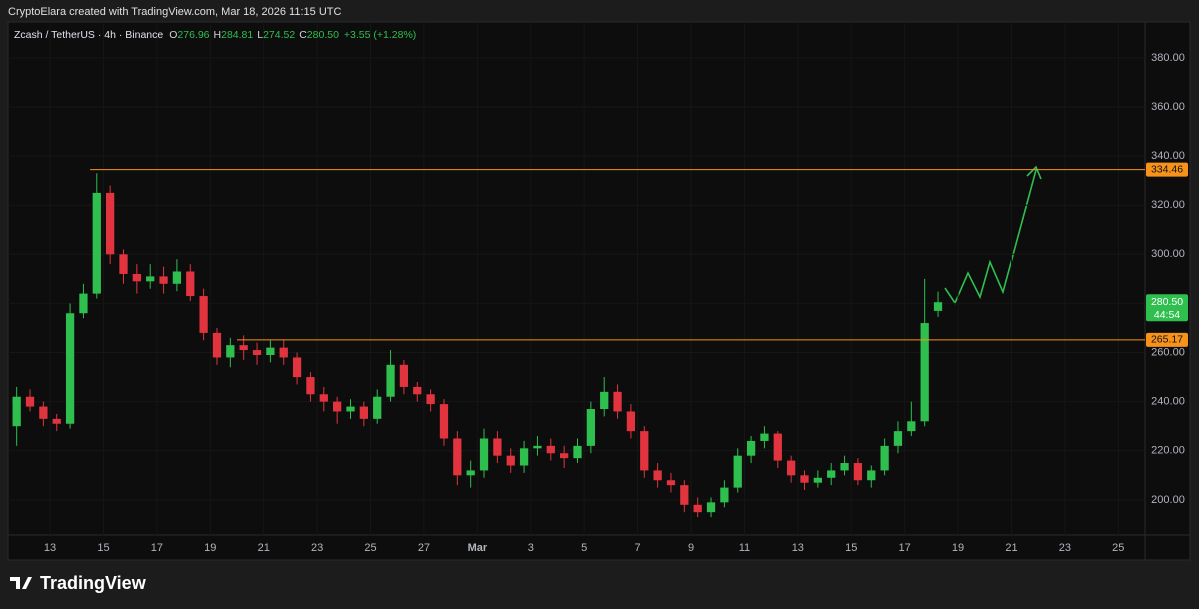 This screenshot has width=1199, height=609. What do you see at coordinates (691, 548) in the screenshot?
I see `x-tick-label: 9` at bounding box center [691, 548].